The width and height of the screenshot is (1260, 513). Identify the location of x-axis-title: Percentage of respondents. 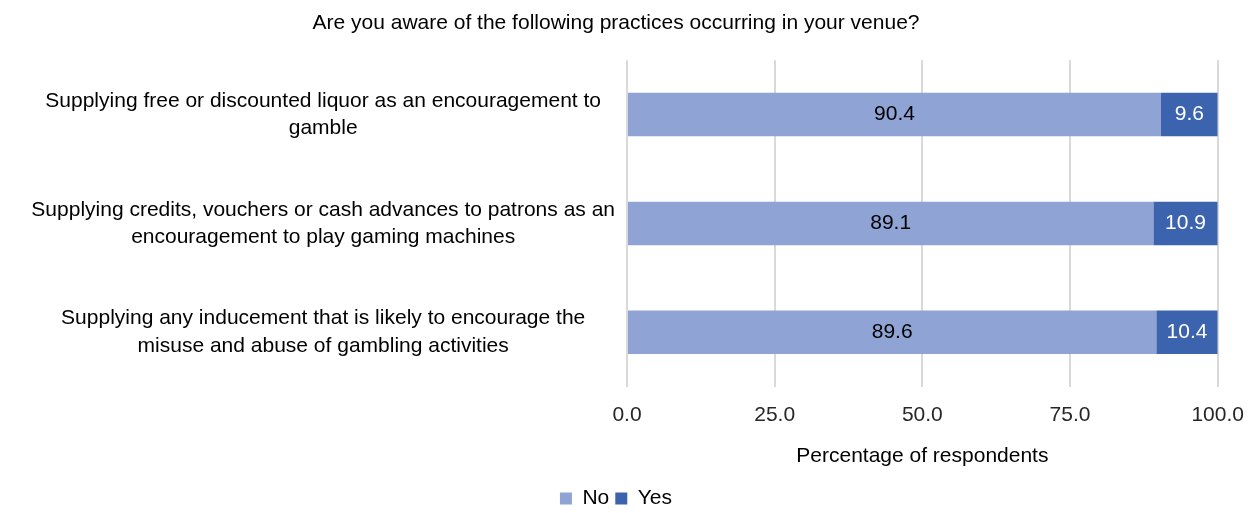
(922, 455).